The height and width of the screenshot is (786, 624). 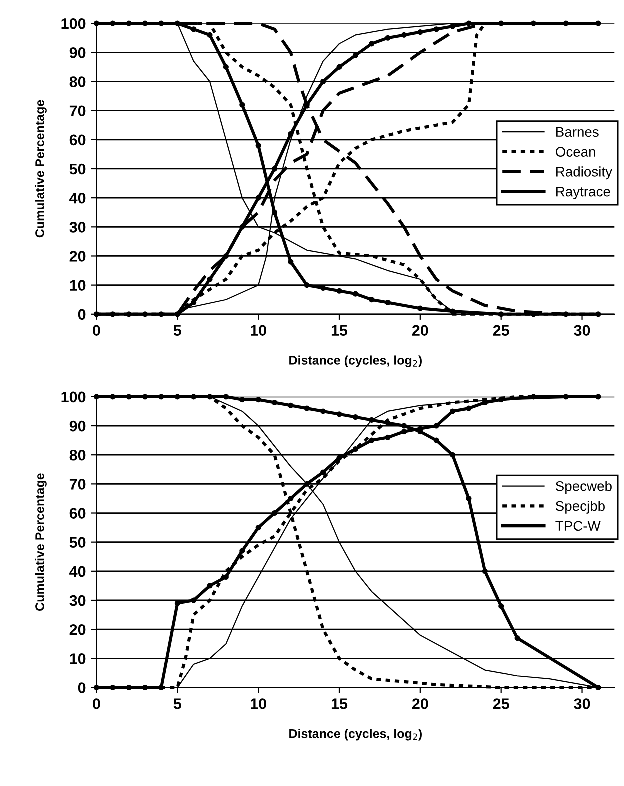 What do you see at coordinates (577, 132) in the screenshot?
I see `legend-label: Barnes` at bounding box center [577, 132].